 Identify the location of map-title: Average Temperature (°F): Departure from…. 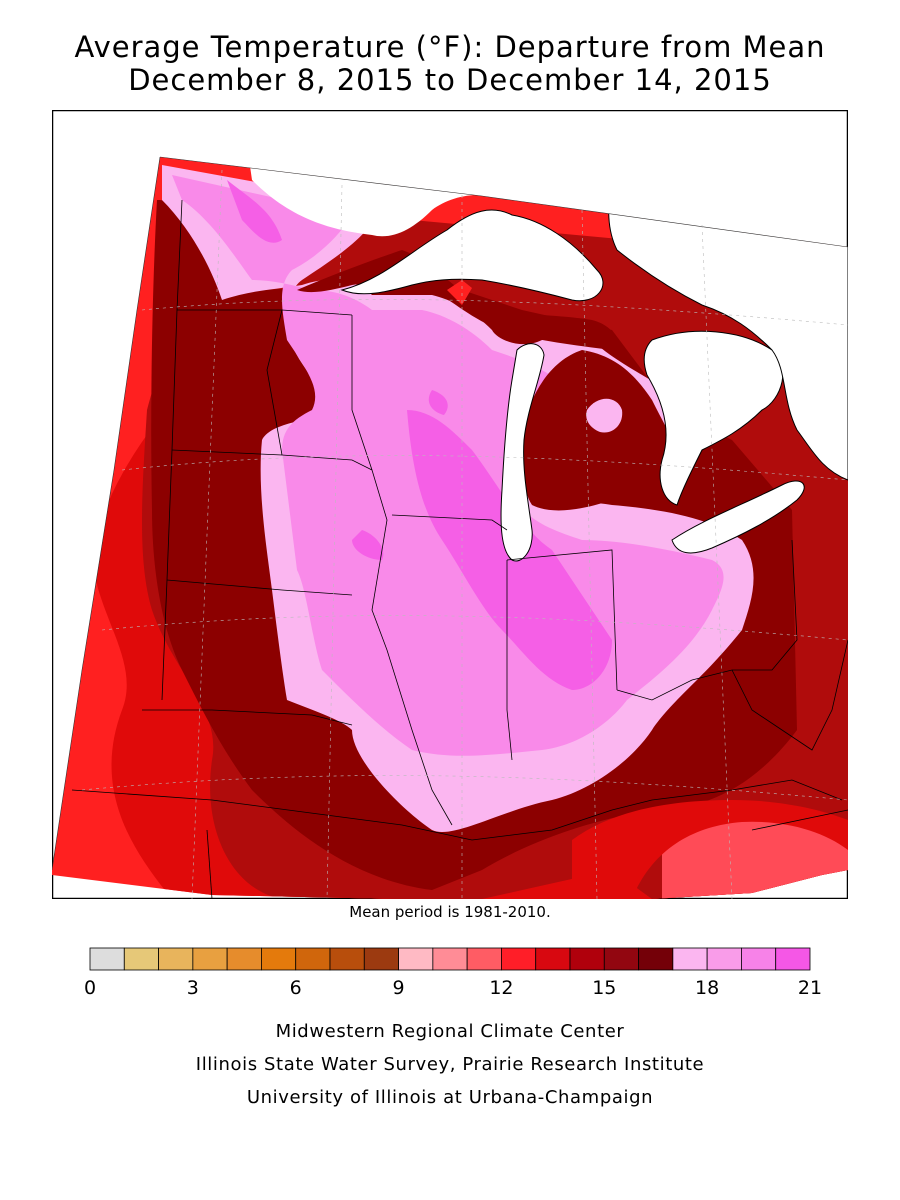
(450, 47).